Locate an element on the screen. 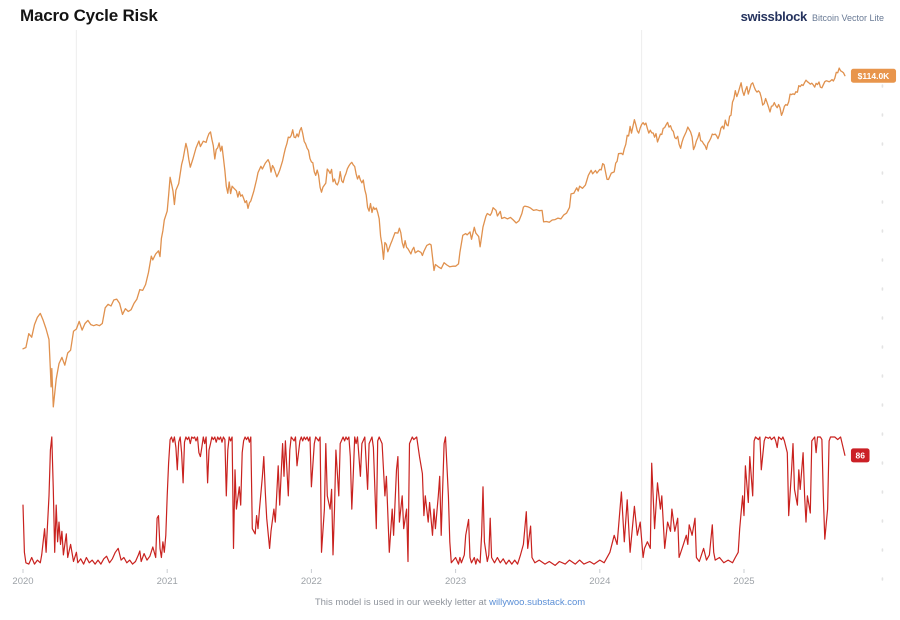 The height and width of the screenshot is (620, 900). brand-product-name: Bitcoin Vector Lite is located at coordinates (847, 18).